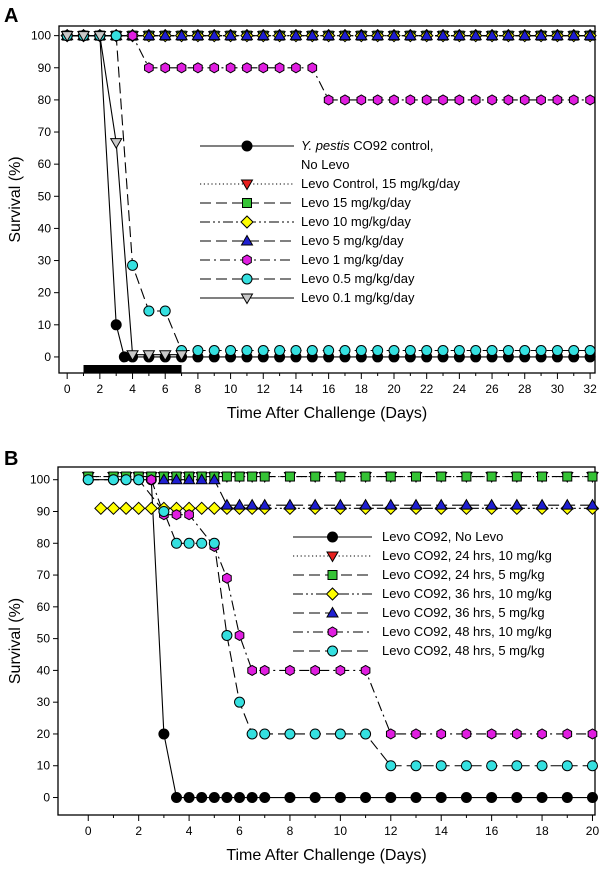 The width and height of the screenshot is (600, 869). Describe the element at coordinates (332, 537) in the screenshot. I see `legend-marker-levo-co92-no-levo` at that location.